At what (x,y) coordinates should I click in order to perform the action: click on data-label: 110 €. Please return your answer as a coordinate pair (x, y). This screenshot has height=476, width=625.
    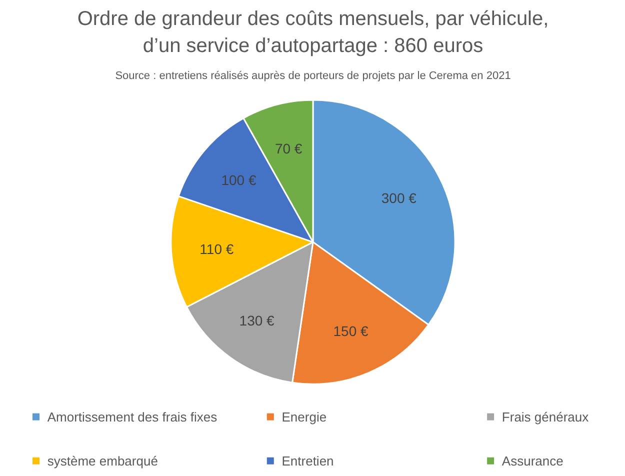
    Looking at the image, I should click on (217, 249).